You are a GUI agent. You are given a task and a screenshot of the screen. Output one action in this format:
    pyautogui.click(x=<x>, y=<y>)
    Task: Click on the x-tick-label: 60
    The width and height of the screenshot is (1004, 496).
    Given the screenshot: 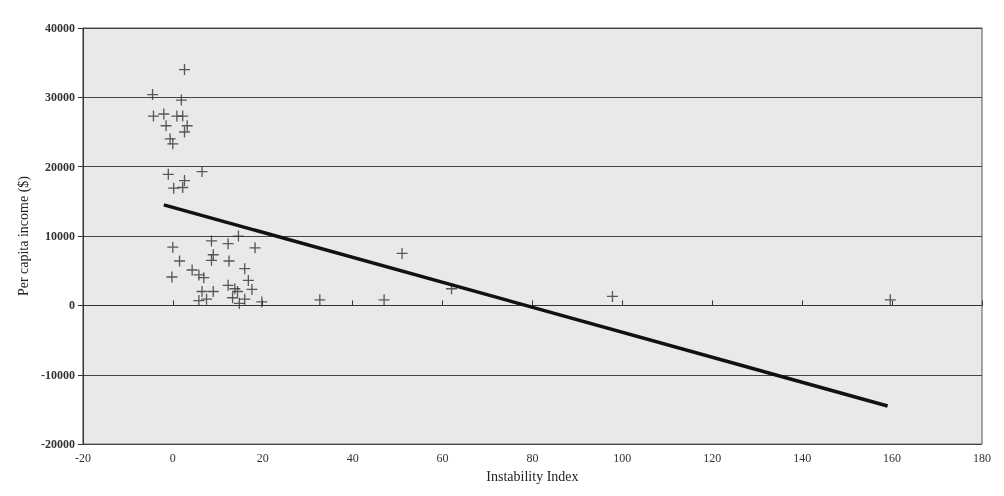 What is the action you would take?
    pyautogui.click(x=442, y=458)
    